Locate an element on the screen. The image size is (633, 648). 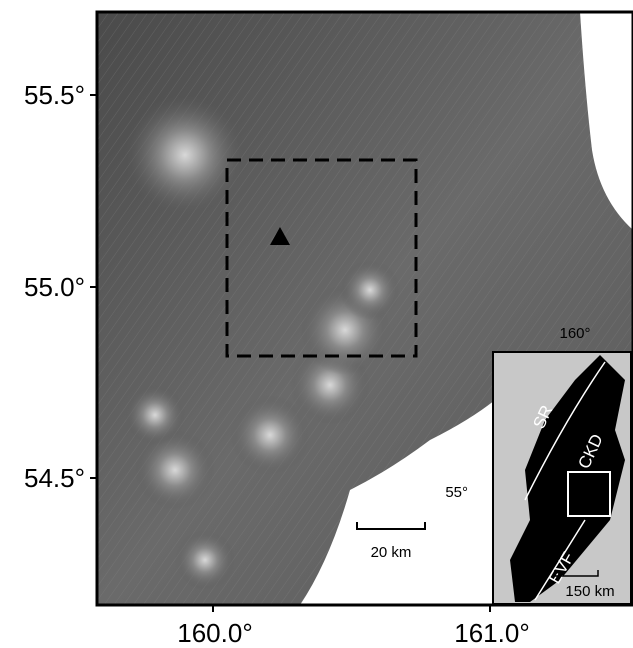
lon-label: 161.0° is located at coordinates (491, 633).